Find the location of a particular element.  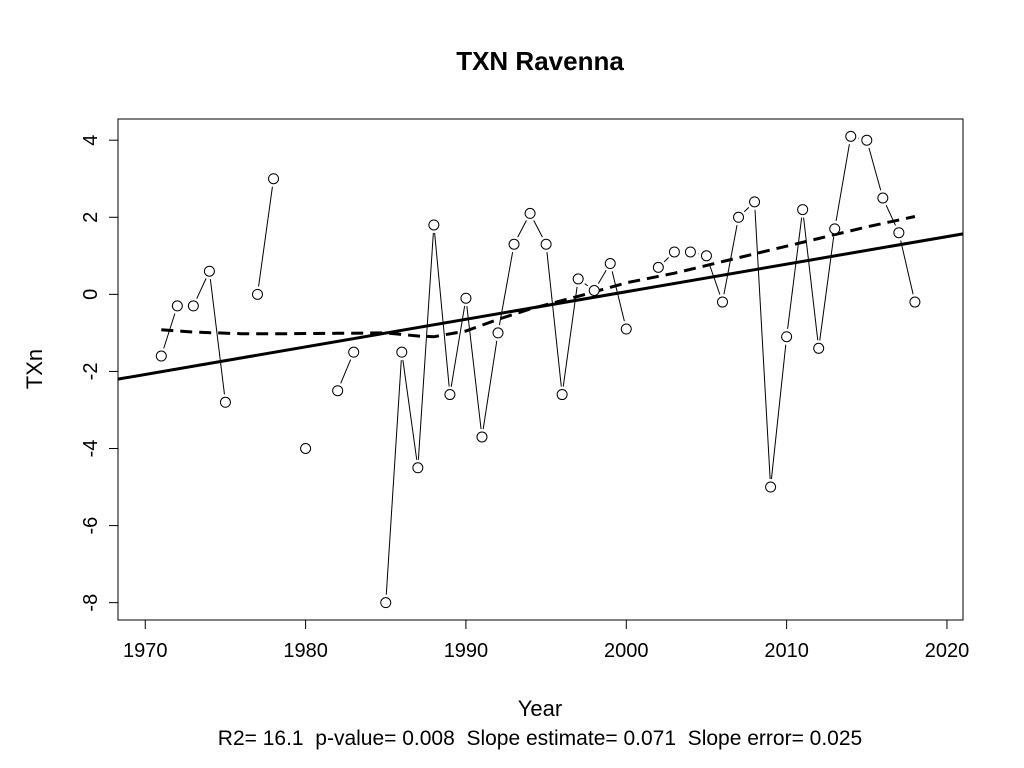

x-axis: 1970 1980 1990 2000 2010 2020 is located at coordinates (546, 641).